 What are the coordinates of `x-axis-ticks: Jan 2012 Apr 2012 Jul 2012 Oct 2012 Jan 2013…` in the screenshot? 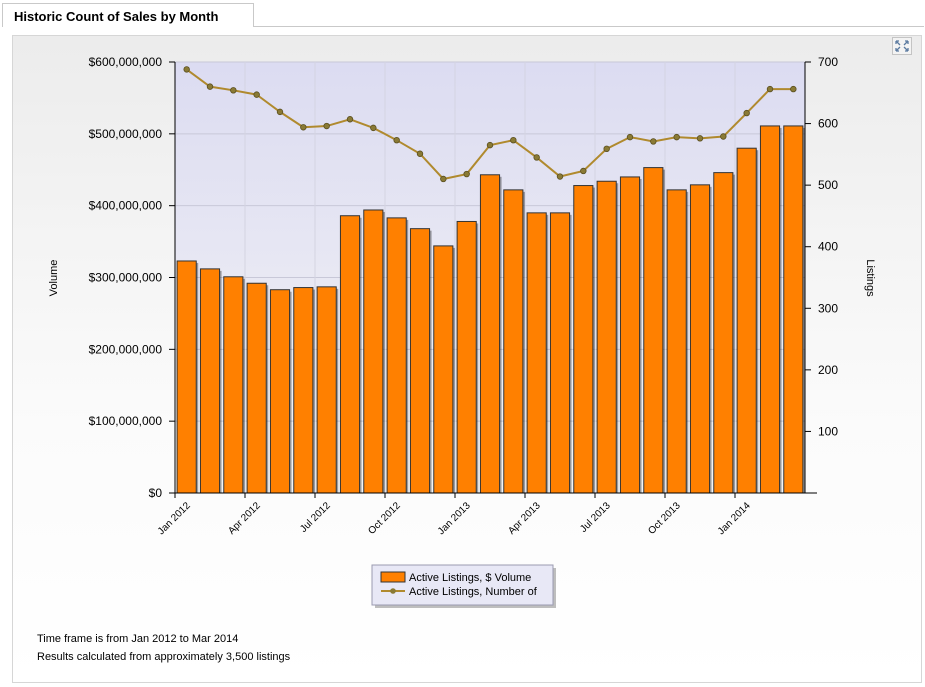 It's located at (454, 515).